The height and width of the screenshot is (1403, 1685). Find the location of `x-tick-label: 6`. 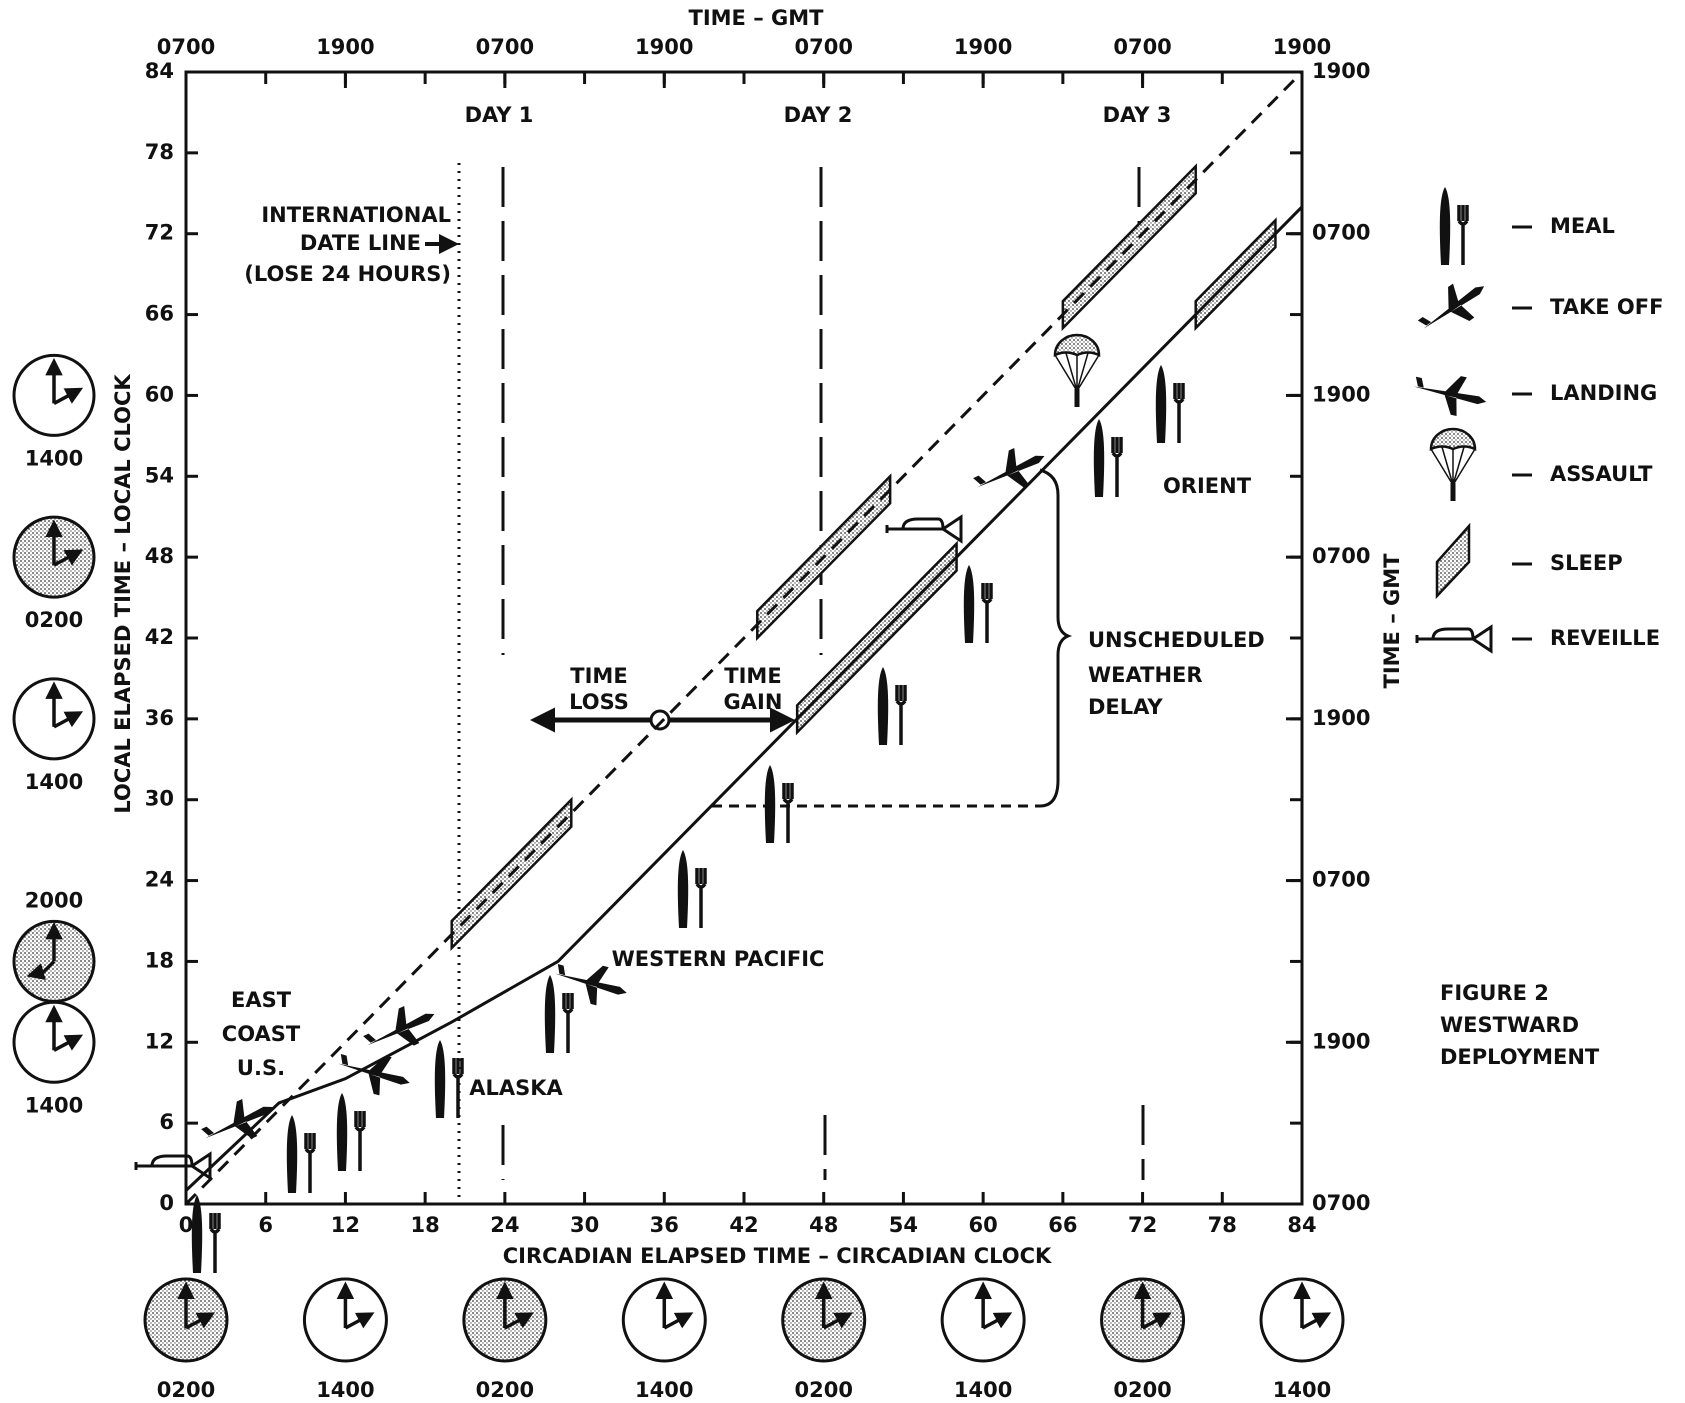

x-tick-label: 6 is located at coordinates (265, 1225).